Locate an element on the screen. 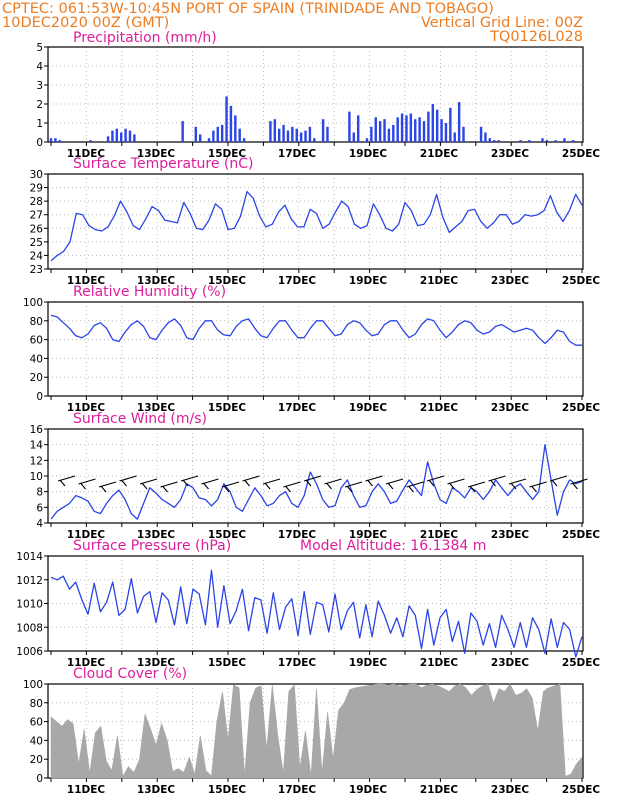 The image size is (618, 800). panel-title: Surface Pressure (hPa) is located at coordinates (152, 546).